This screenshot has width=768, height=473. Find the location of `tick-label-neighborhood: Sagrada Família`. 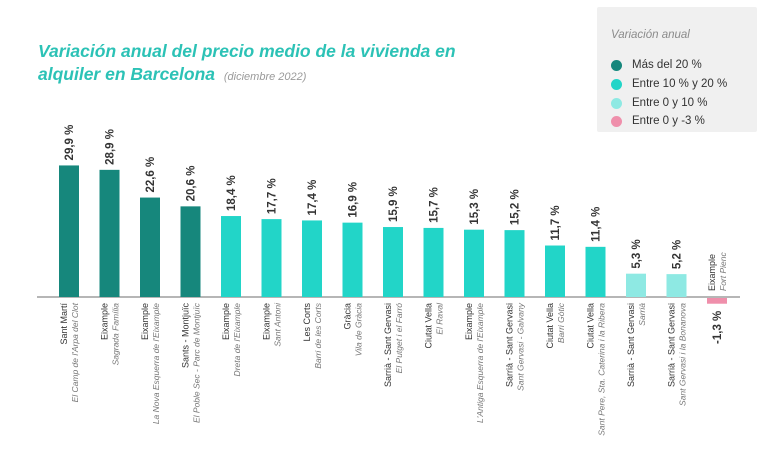

tick-label-neighborhood: Sagrada Família is located at coordinates (116, 334).